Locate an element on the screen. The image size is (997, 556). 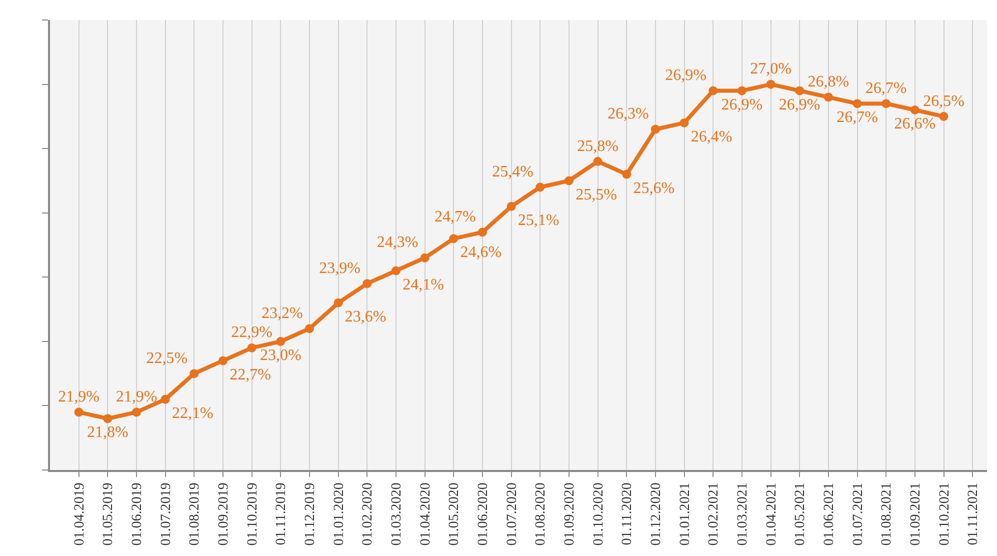
data-label: 25,8% is located at coordinates (597, 146).